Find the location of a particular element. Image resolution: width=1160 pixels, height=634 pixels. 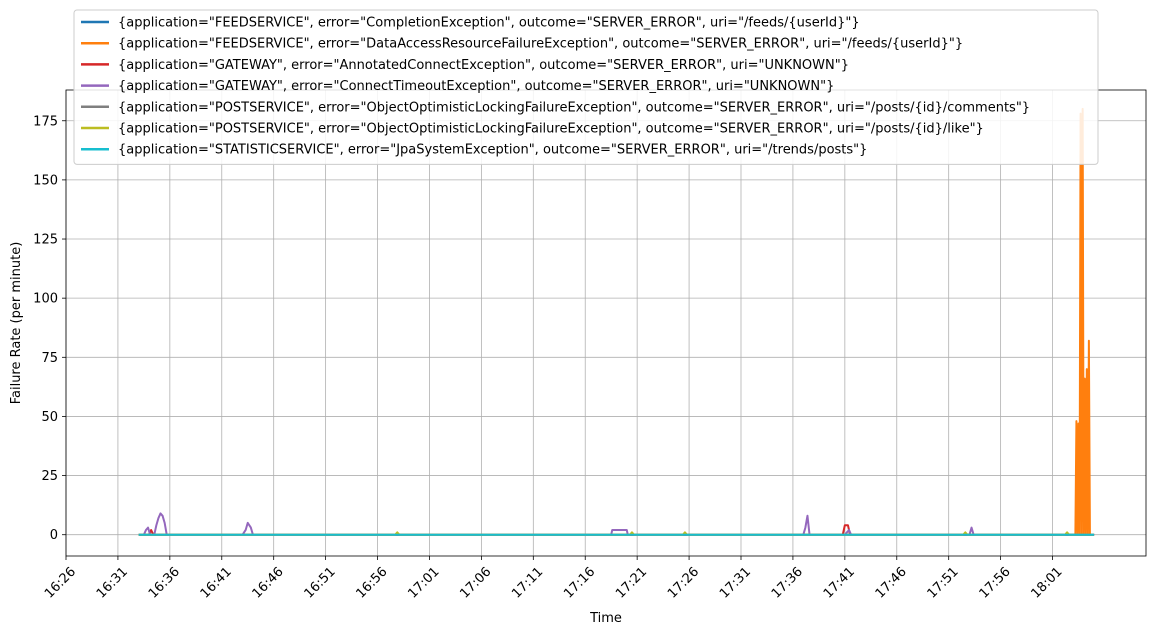

x-tick-label: 16:26 is located at coordinates (60, 582).